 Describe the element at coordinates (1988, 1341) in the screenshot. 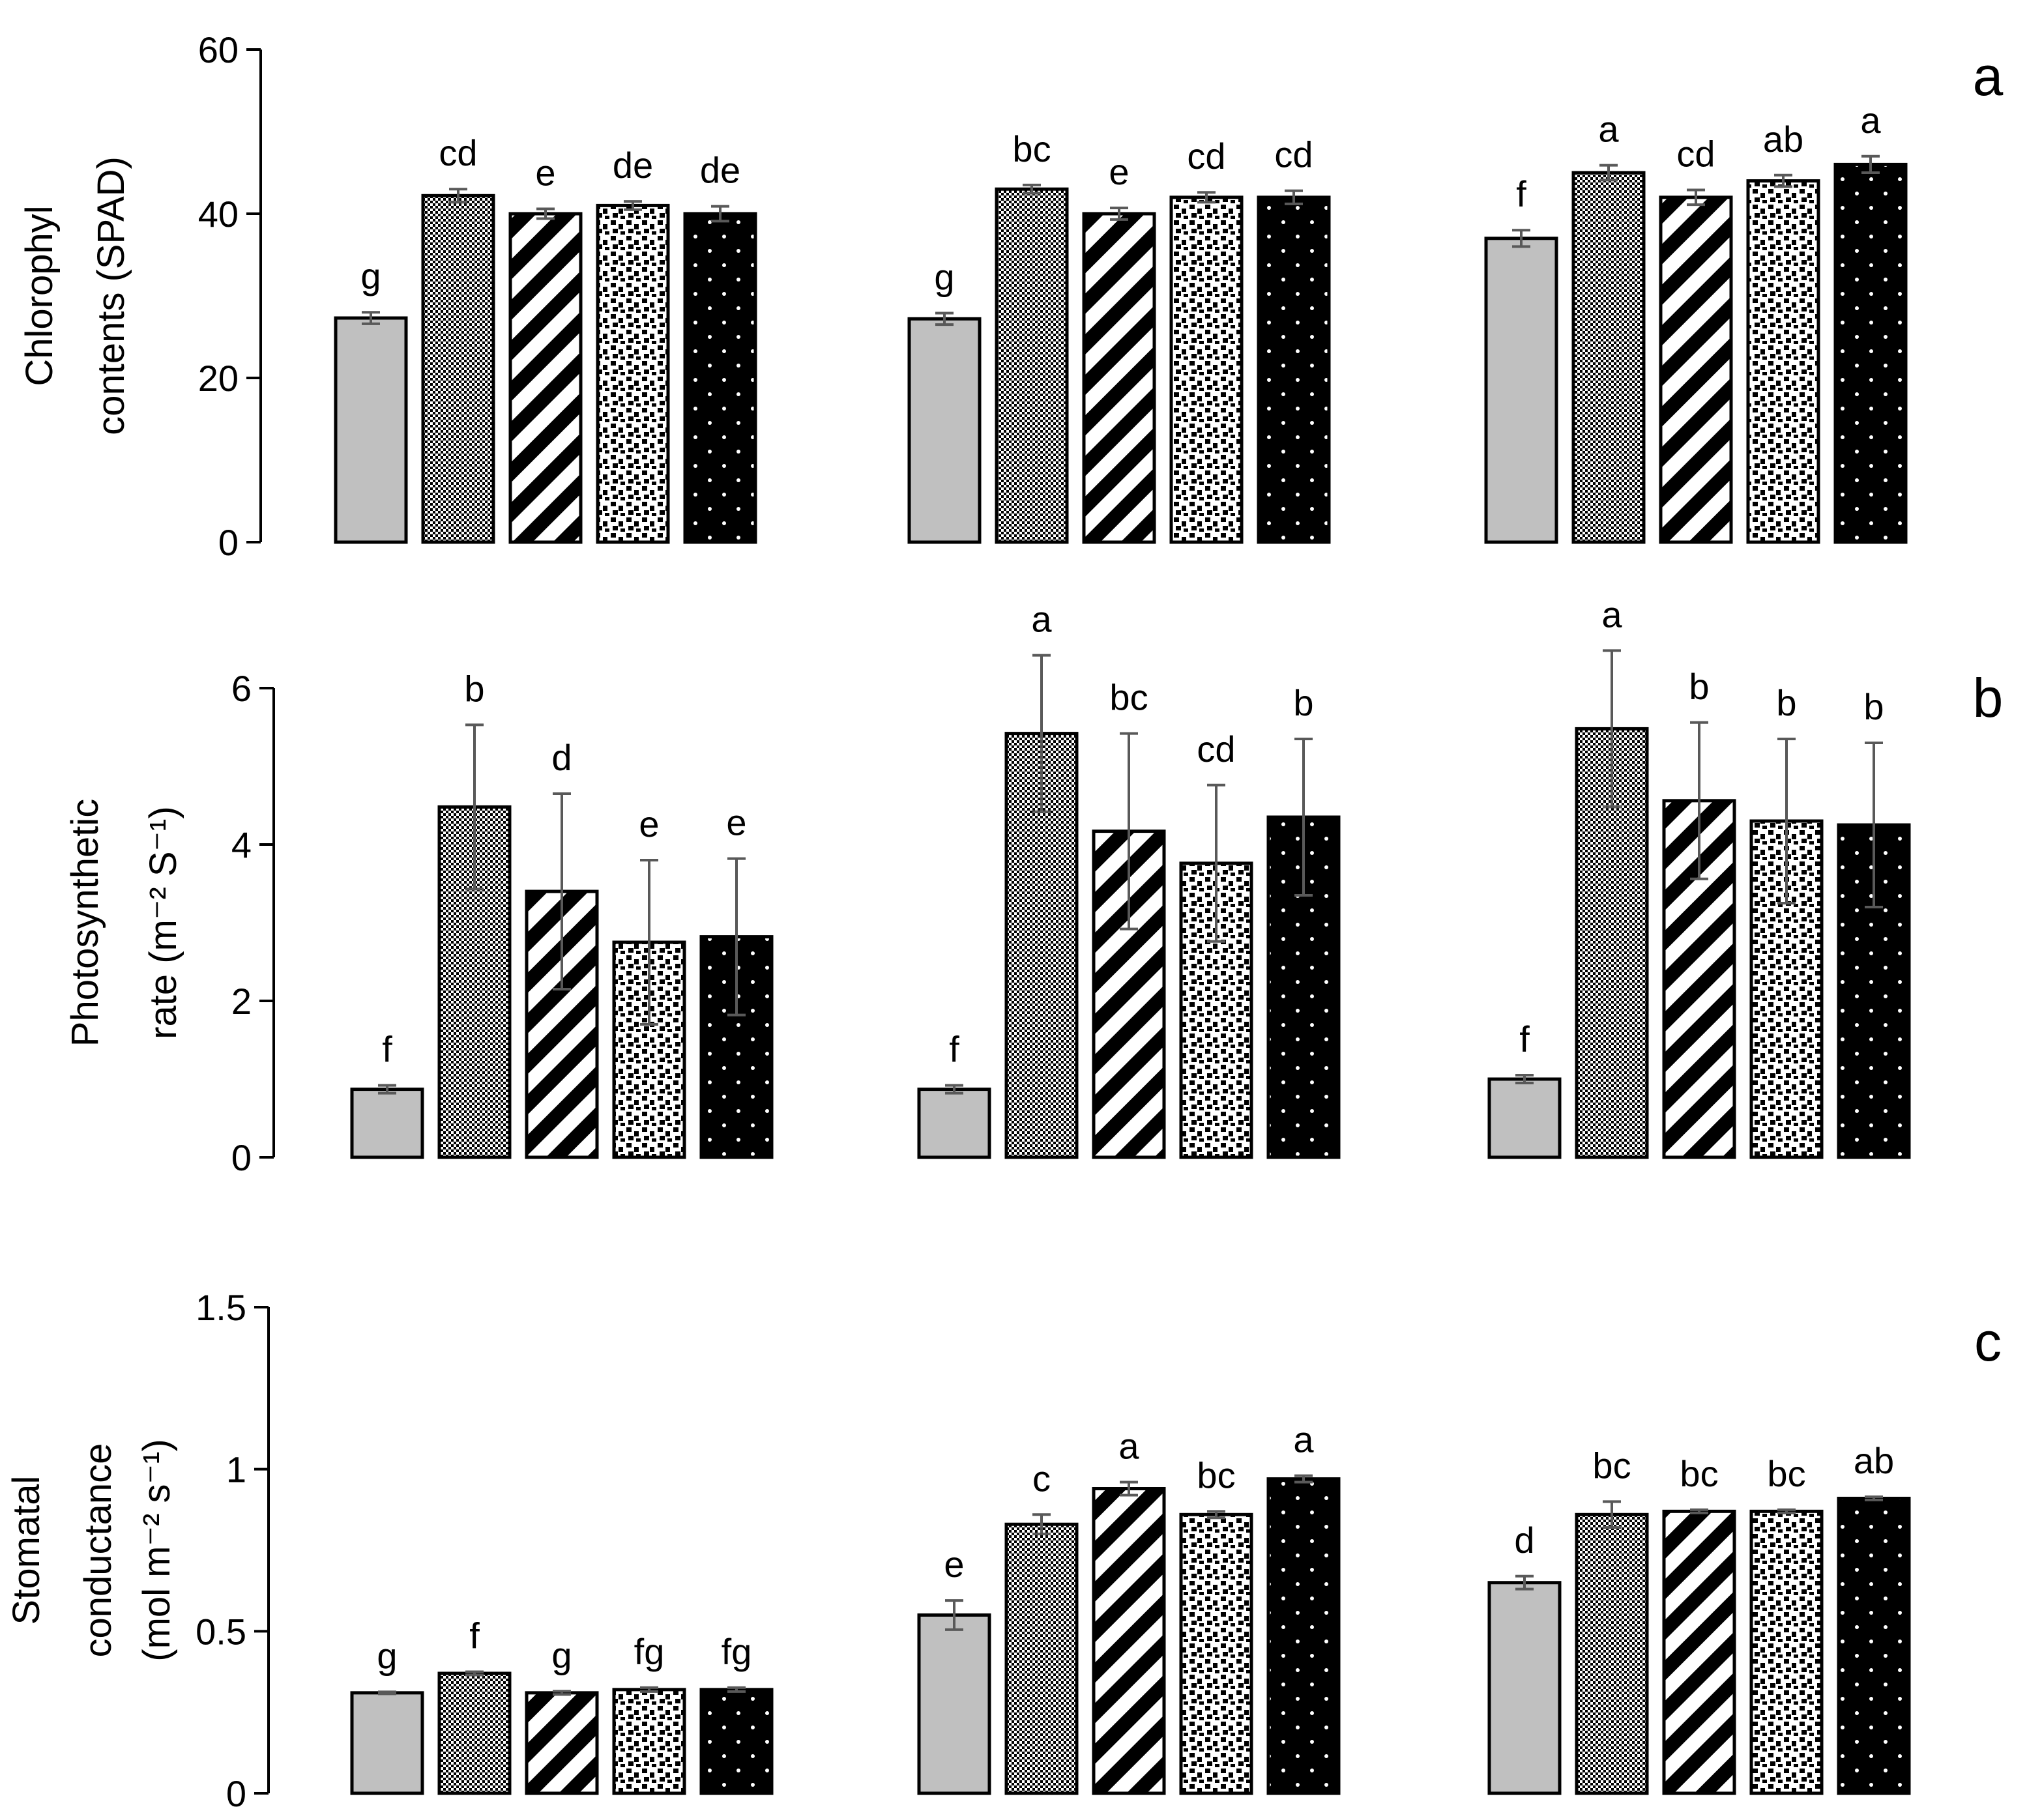

I see `panel-letter: c` at that location.